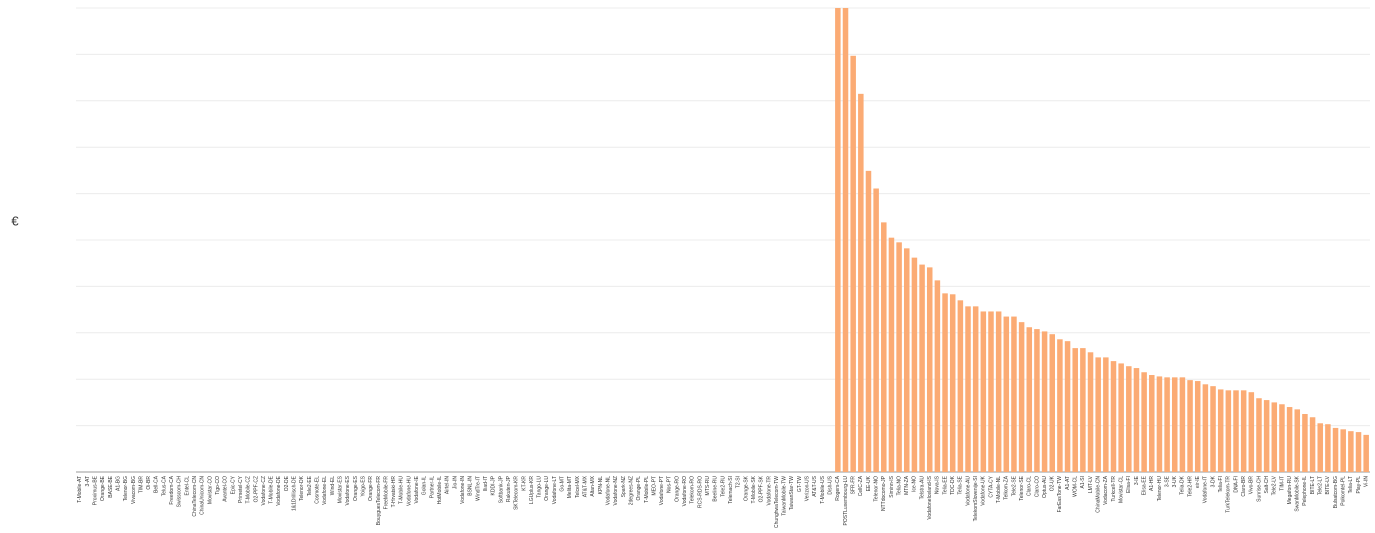 This screenshot has width=1375, height=533. I want to click on x-tick-label: Freedom-CA, so click(172, 489).